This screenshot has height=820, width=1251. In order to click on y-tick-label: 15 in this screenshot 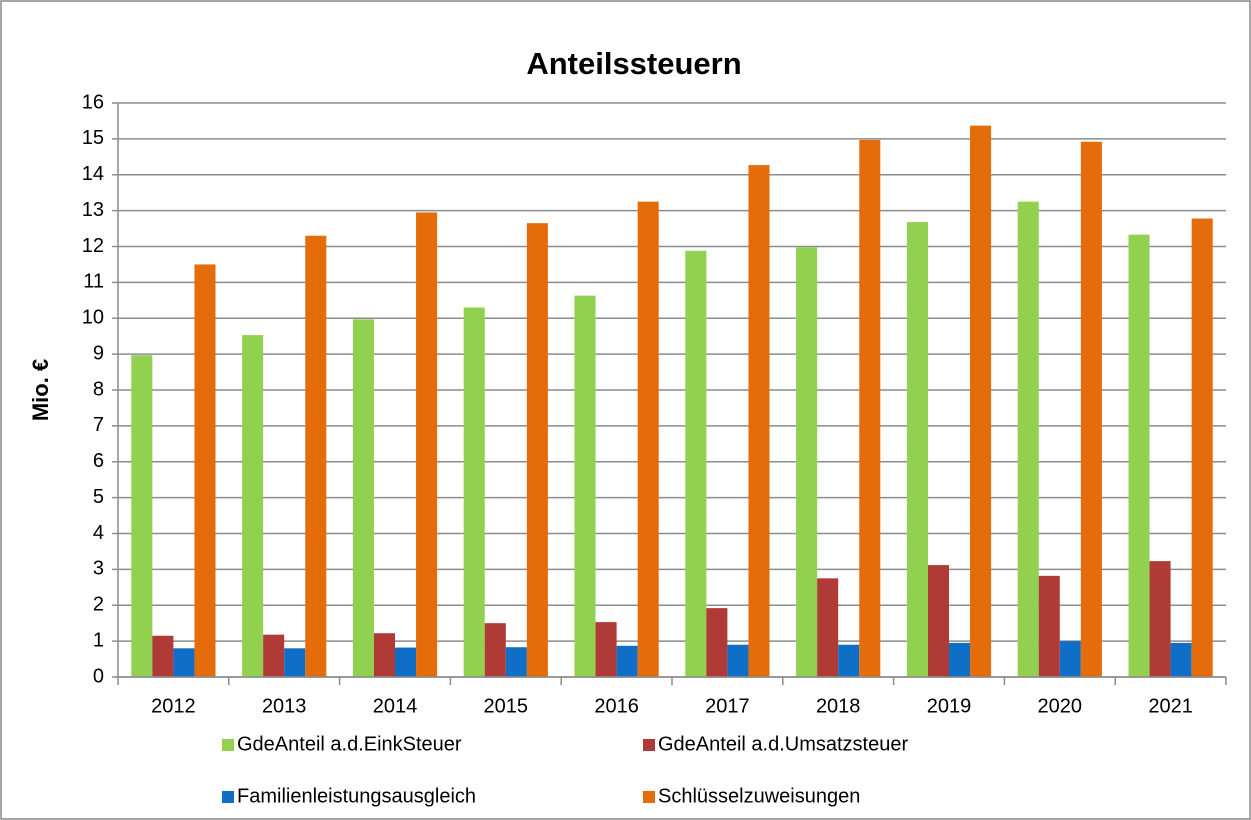, I will do `click(93, 138)`.